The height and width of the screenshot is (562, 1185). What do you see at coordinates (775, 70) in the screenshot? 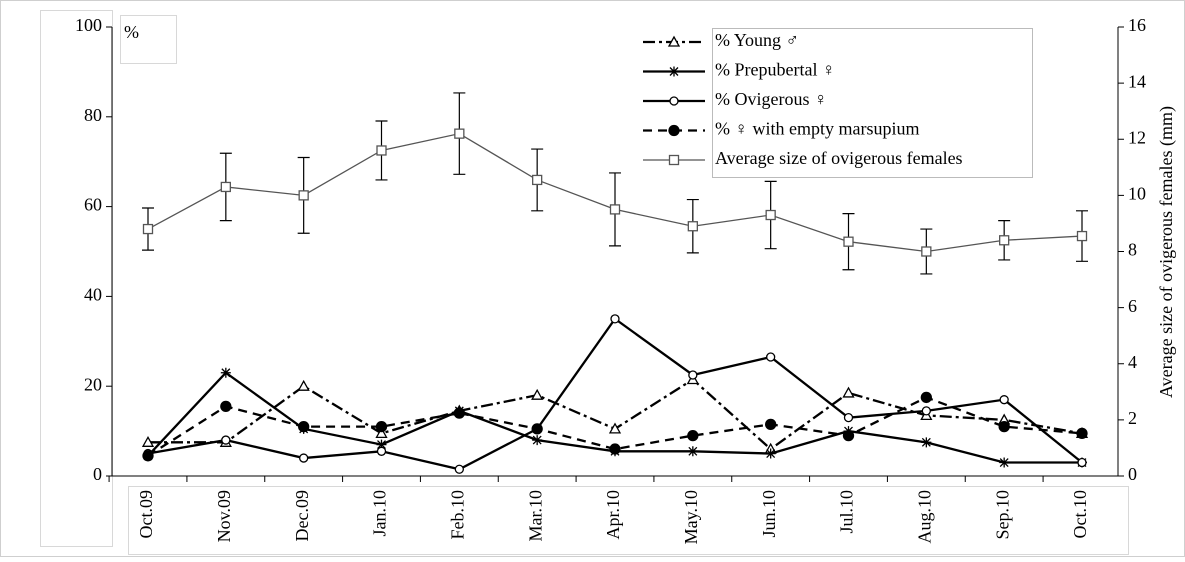
I see `legend-label: % Prepubertal ♀` at bounding box center [775, 70].